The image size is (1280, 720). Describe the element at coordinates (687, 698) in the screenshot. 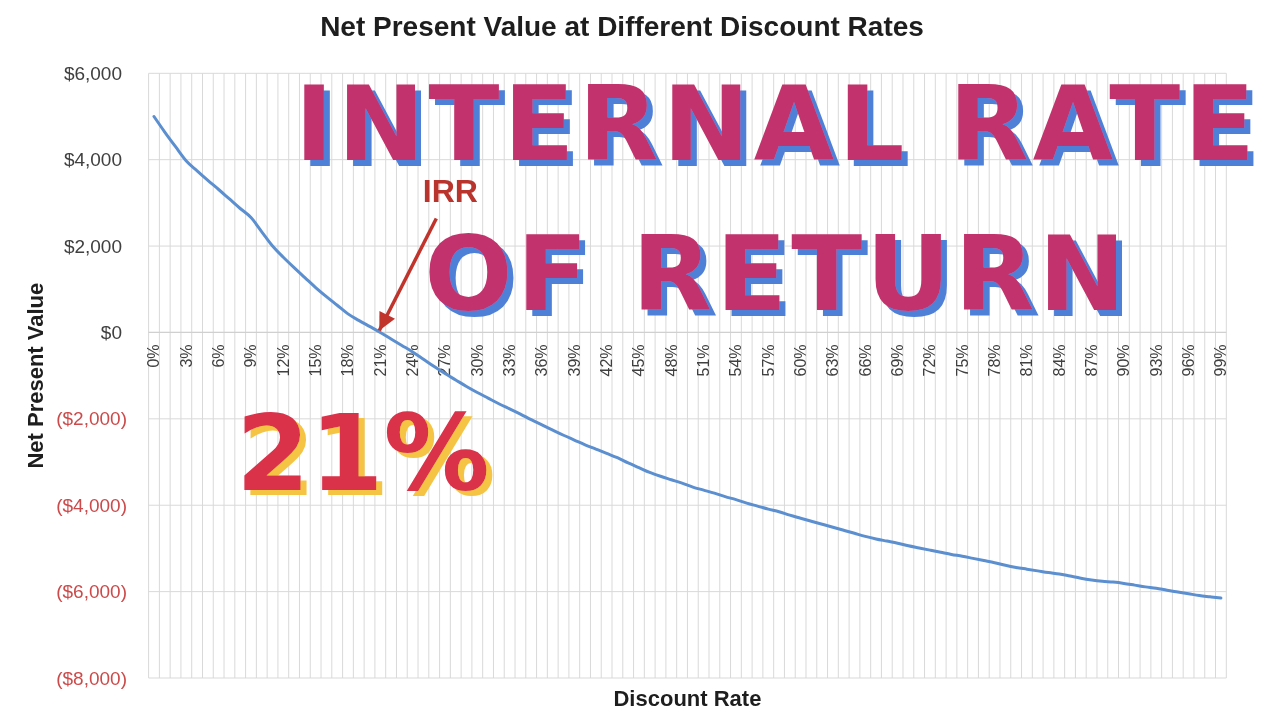

I see `x-axis-title: Discount Rate` at that location.